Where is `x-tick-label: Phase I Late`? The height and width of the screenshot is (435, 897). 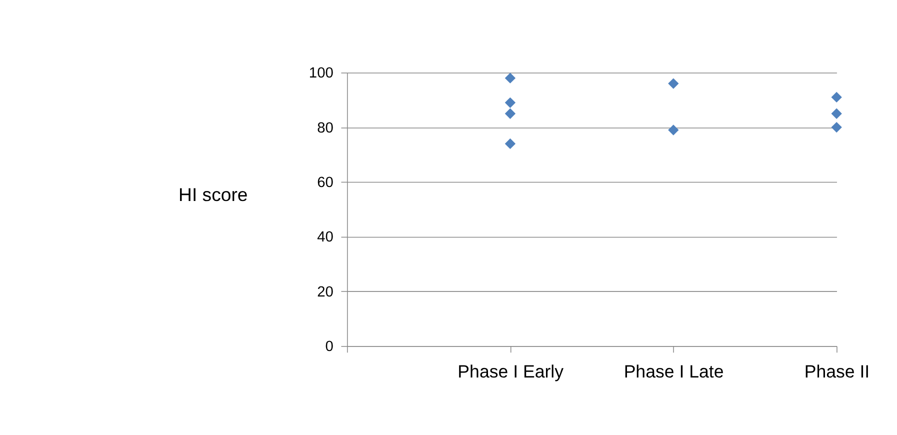 x-tick-label: Phase I Late is located at coordinates (674, 371).